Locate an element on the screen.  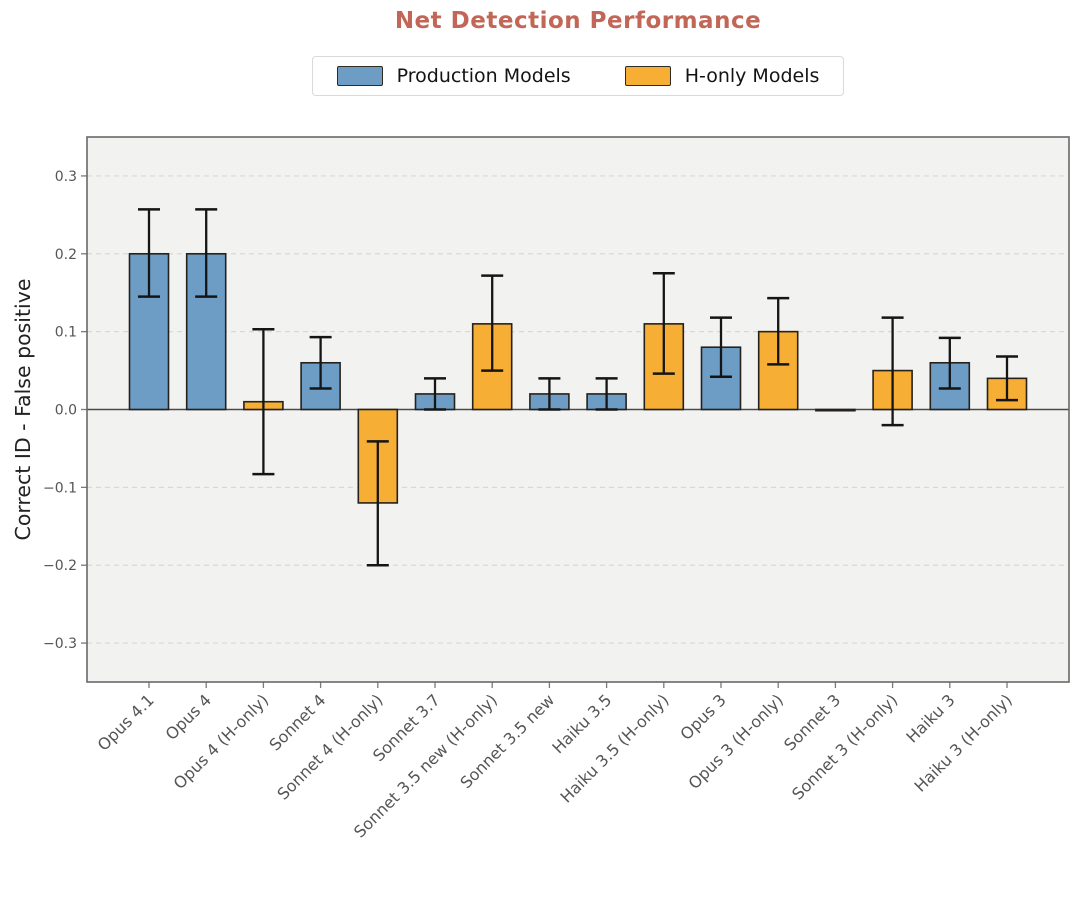
legend-item-h-only-models: H-only Models is located at coordinates (722, 76).